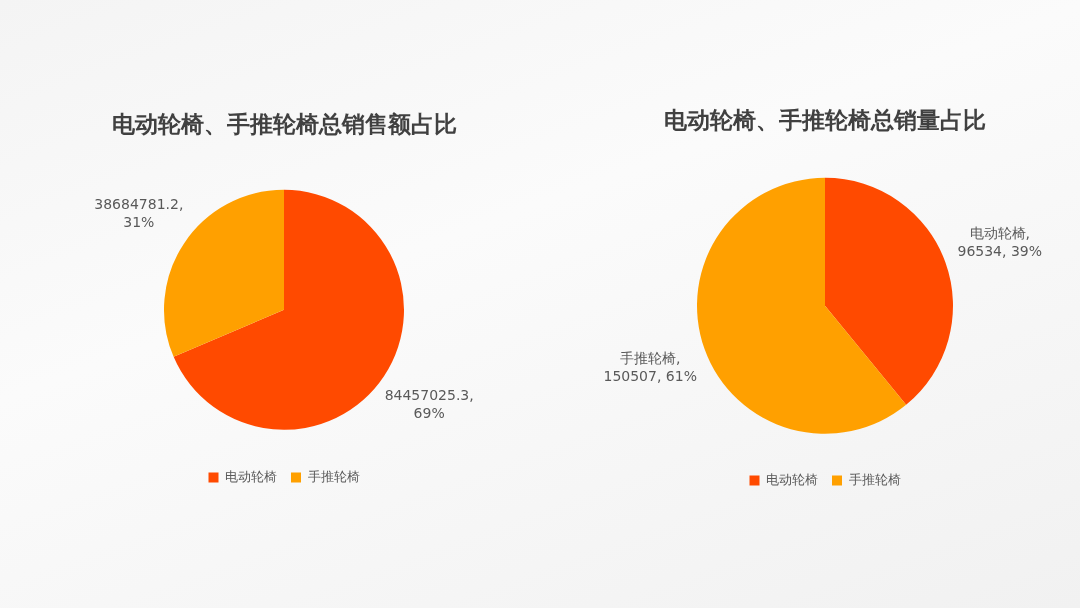  I want to click on data-label: 84457025.3, 69%, so click(429, 404).